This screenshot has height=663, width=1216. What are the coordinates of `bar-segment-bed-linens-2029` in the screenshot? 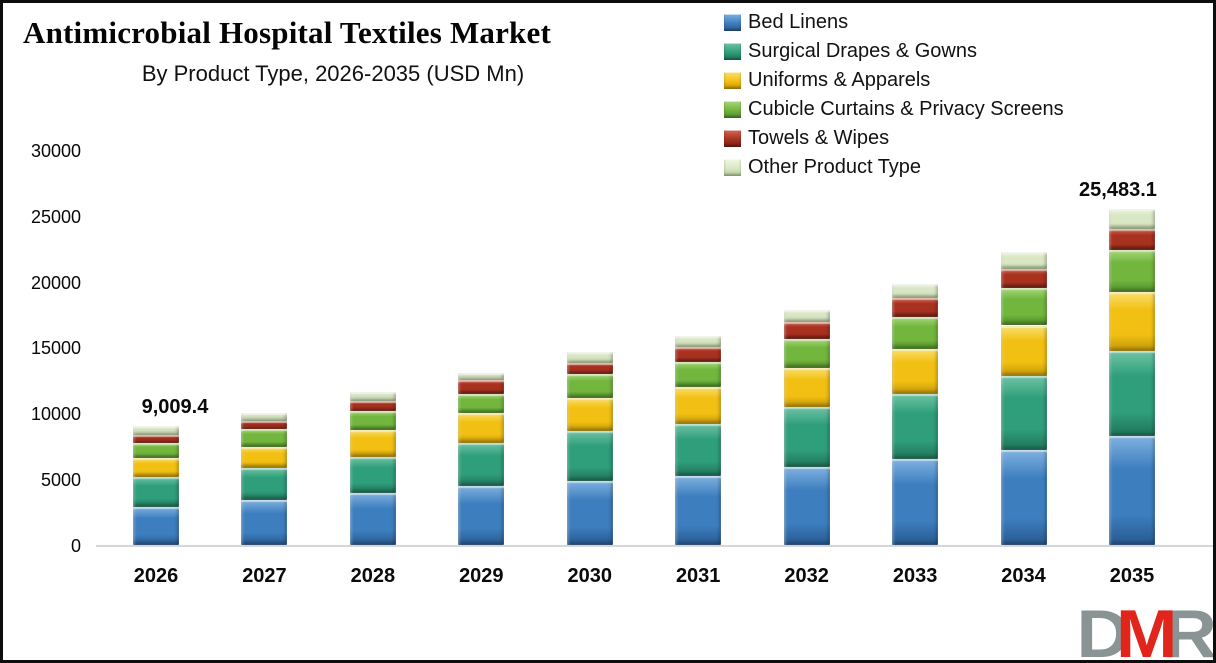 It's located at (481, 515).